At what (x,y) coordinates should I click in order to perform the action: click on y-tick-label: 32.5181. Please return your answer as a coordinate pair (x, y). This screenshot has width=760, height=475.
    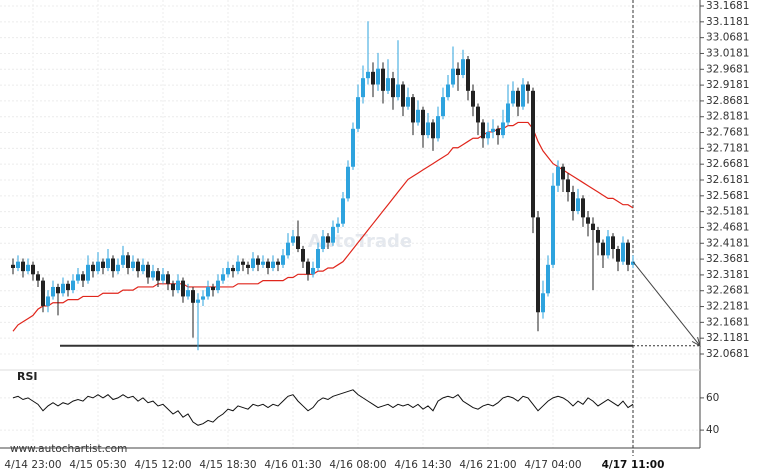
    Looking at the image, I should click on (727, 212).